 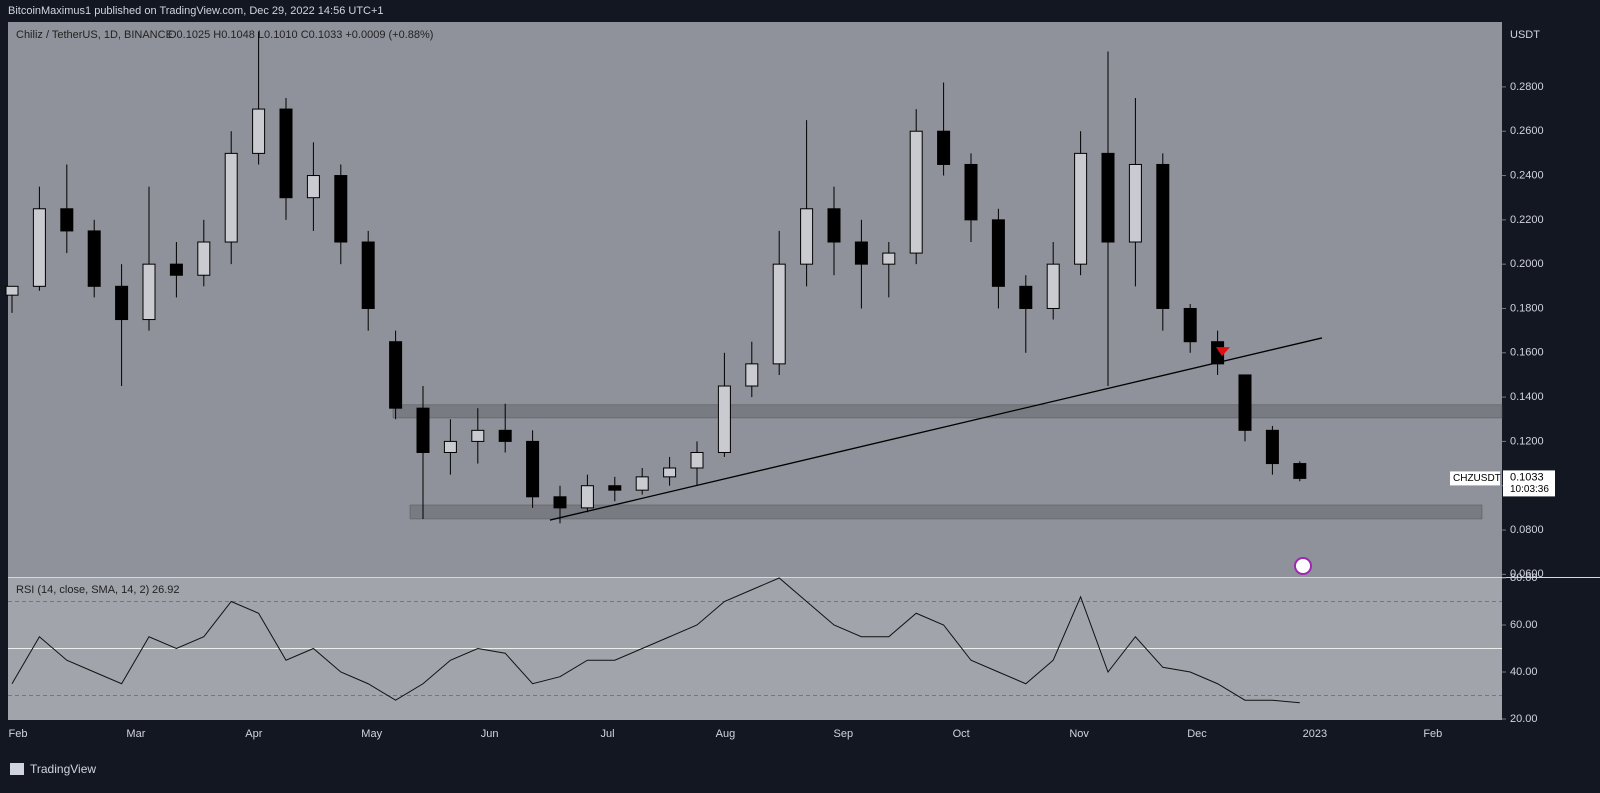 What do you see at coordinates (607, 734) in the screenshot?
I see `x-tick-label: Jul` at bounding box center [607, 734].